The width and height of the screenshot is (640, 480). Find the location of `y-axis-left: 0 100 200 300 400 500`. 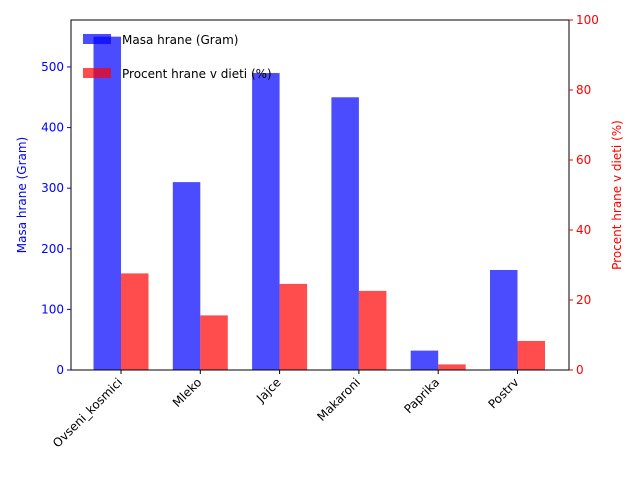

y-axis-left: 0 100 200 300 400 500 is located at coordinates (56, 218).